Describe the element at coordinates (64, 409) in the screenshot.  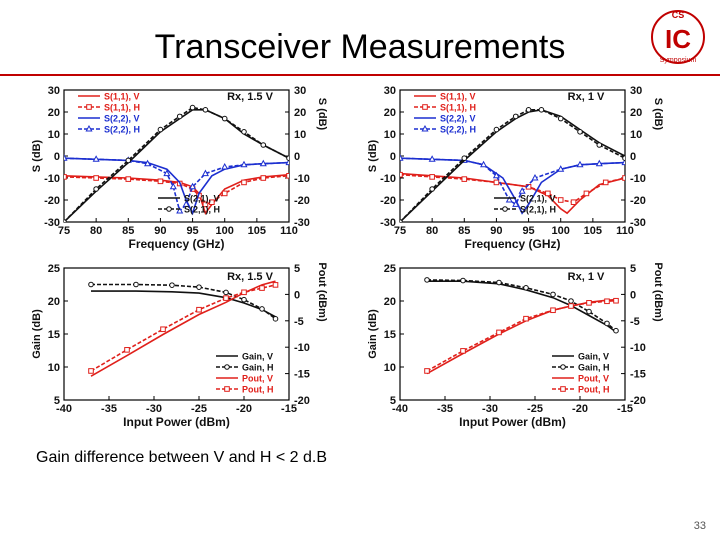
I see `x-tick-label: -40` at that location.